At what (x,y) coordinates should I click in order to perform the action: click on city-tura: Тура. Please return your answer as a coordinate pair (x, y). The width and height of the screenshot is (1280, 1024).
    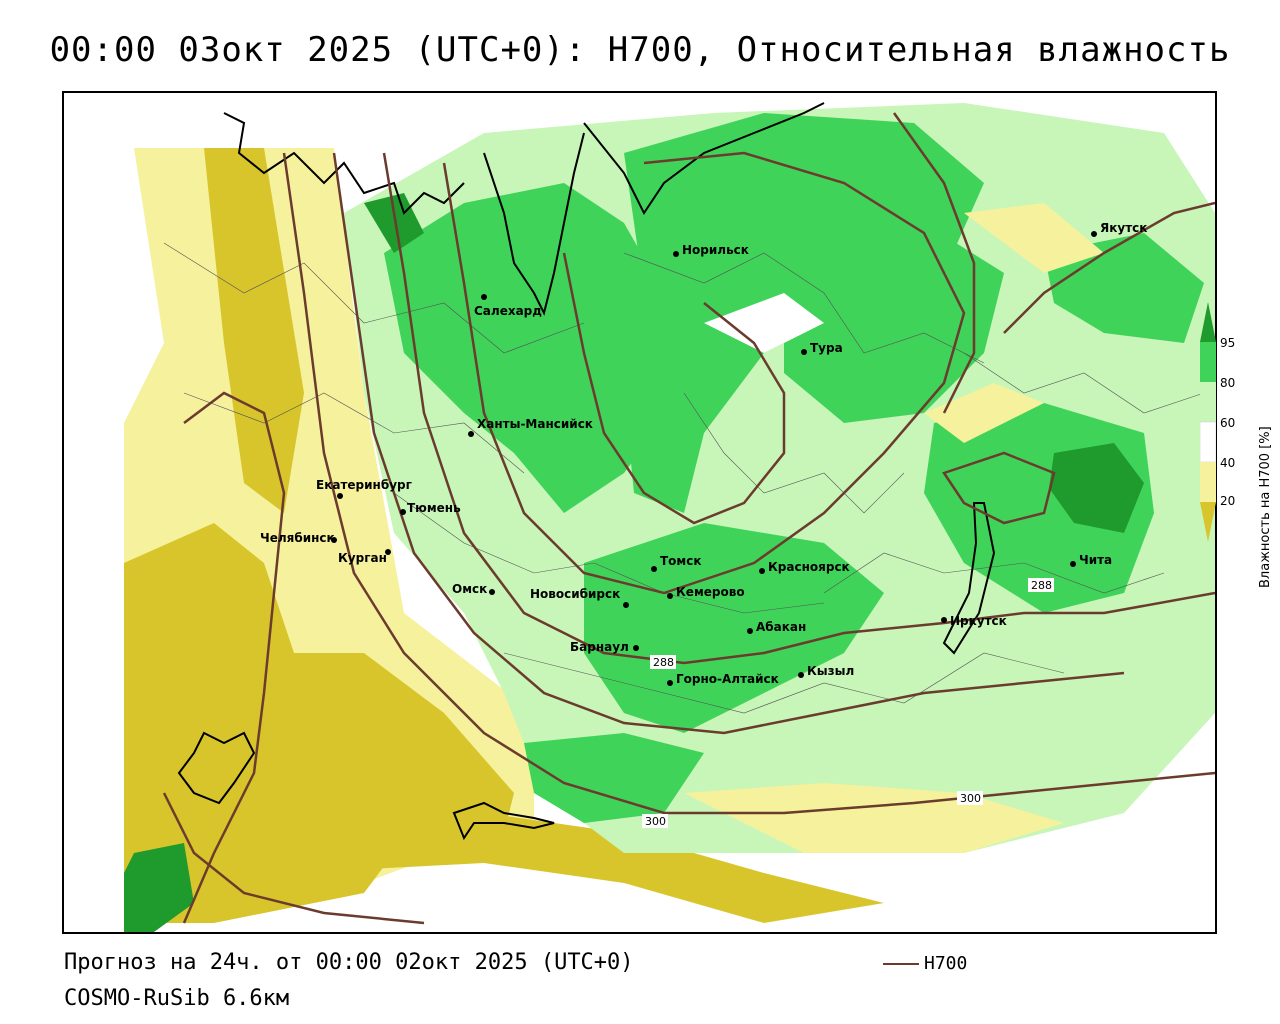
    Looking at the image, I should click on (822, 348).